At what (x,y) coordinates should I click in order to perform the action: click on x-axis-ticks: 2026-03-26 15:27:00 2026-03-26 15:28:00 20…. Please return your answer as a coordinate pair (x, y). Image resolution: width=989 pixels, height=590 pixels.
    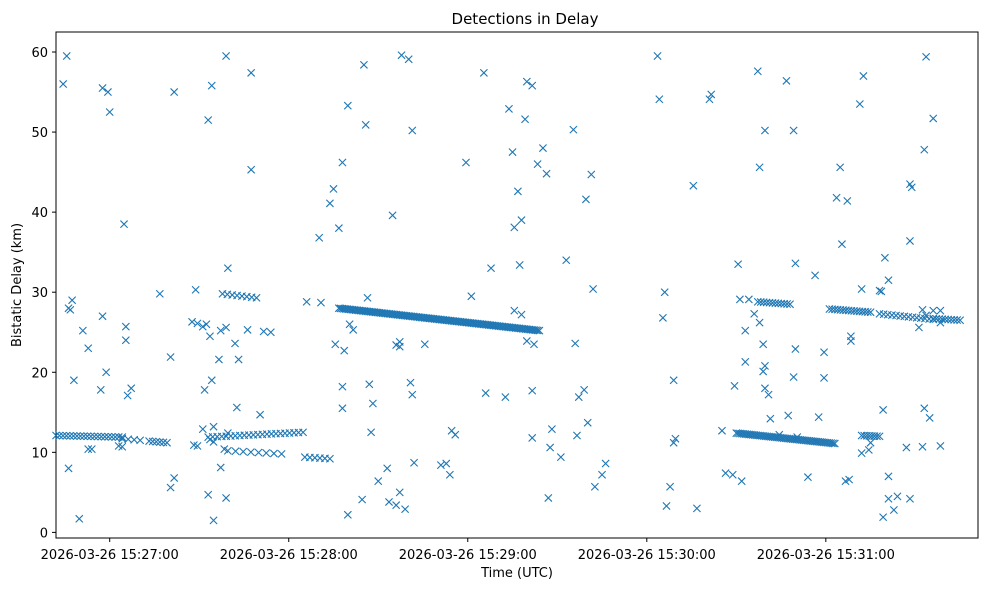
    Looking at the image, I should click on (468, 550).